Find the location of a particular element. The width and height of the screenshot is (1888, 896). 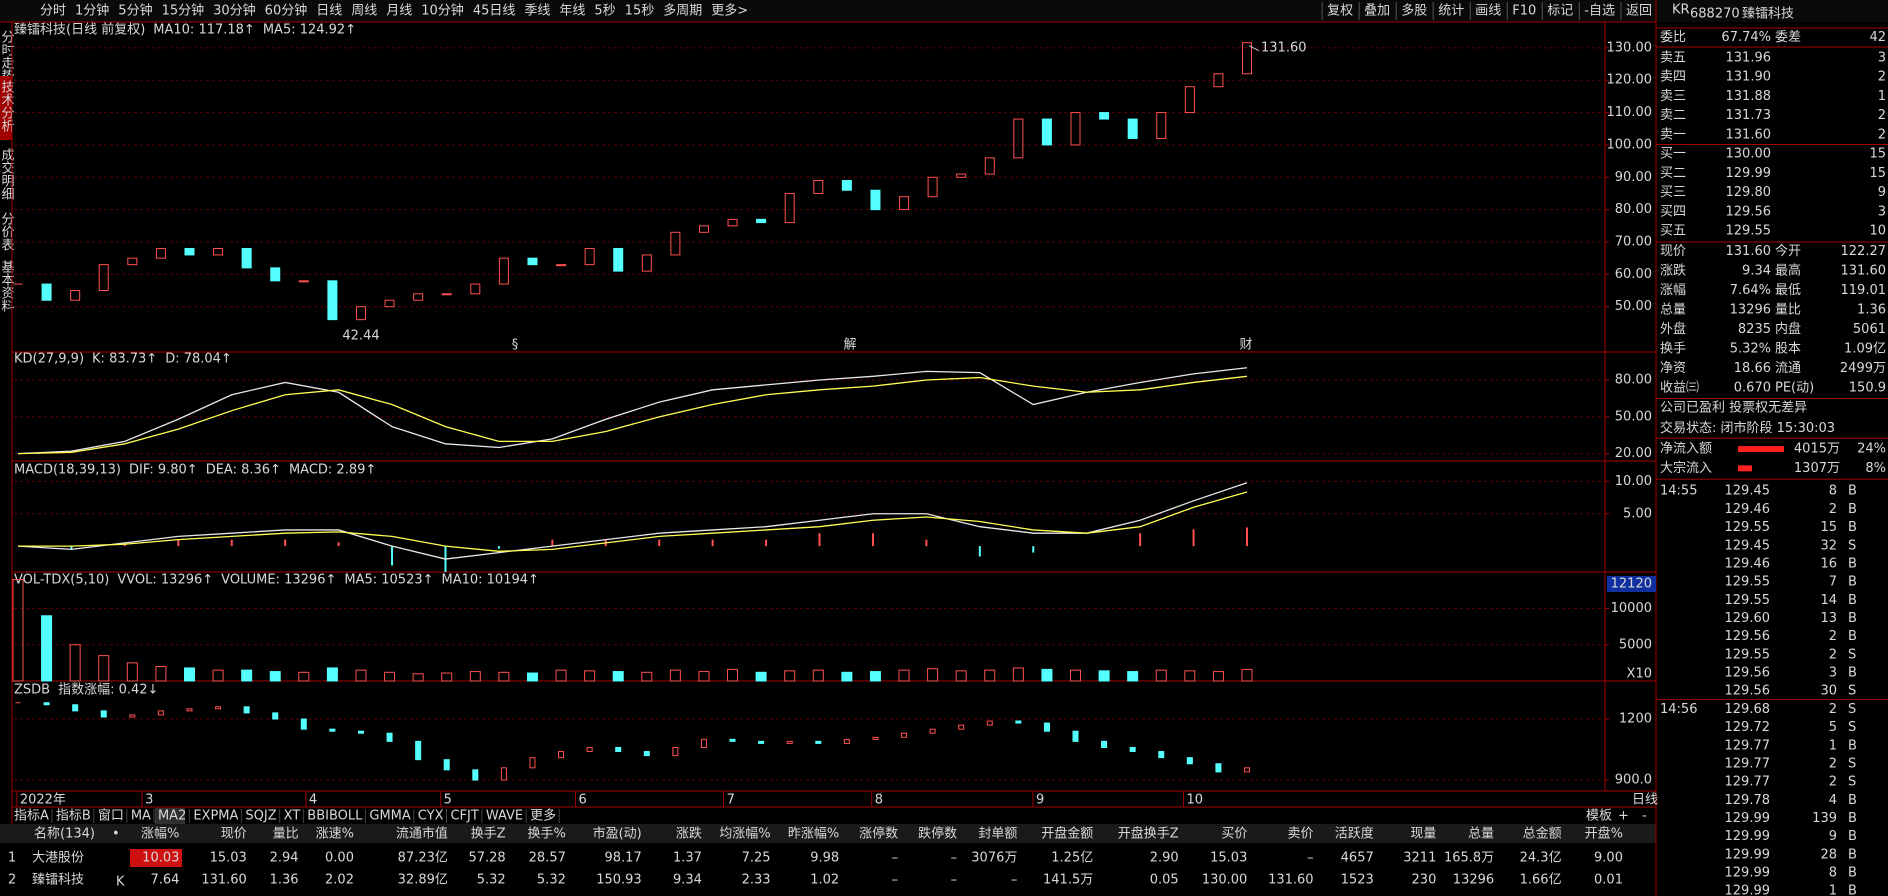

period-tab: 年线 is located at coordinates (572, 11).